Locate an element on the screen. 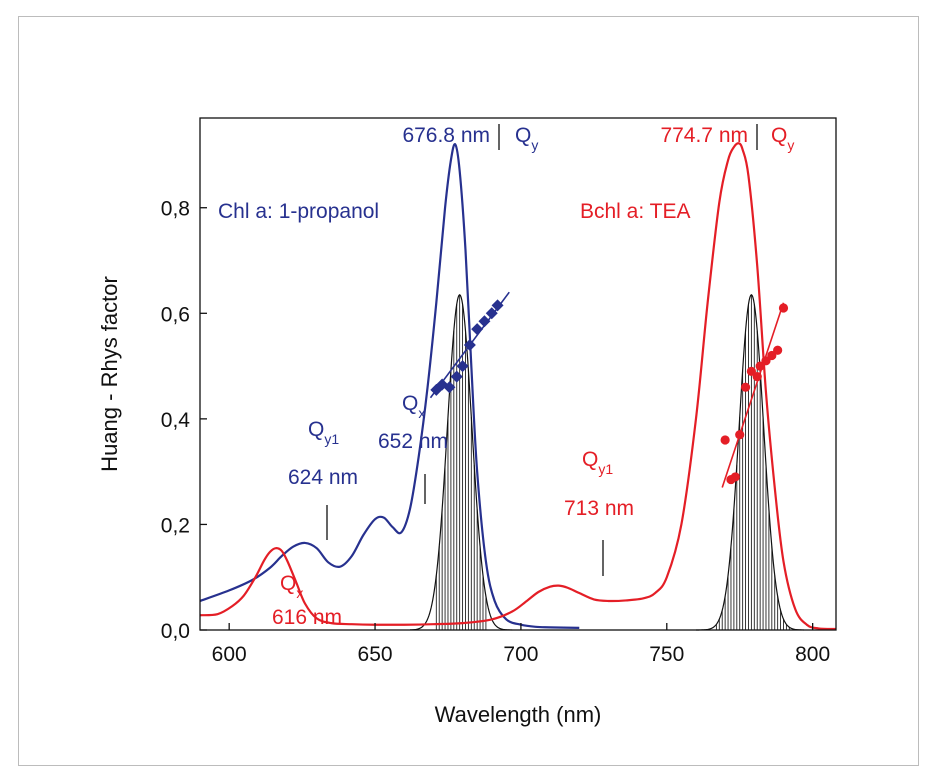 The image size is (939, 784). y-tick-label-3: 0,6 is located at coordinates (175, 314).